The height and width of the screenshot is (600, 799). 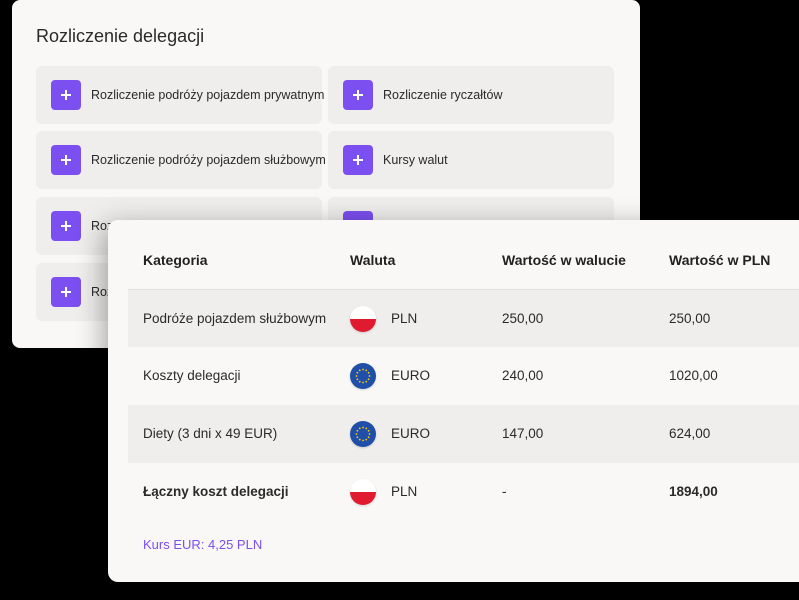 I want to click on header-category: Kategoria, so click(x=175, y=260).